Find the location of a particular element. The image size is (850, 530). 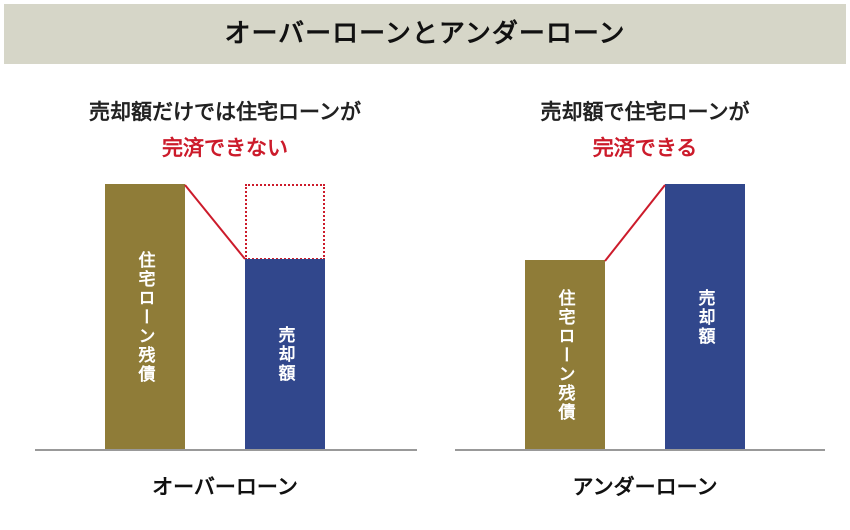

underloan-heading: 売却額で住宅ローンが 完済できる is located at coordinates (645, 129).